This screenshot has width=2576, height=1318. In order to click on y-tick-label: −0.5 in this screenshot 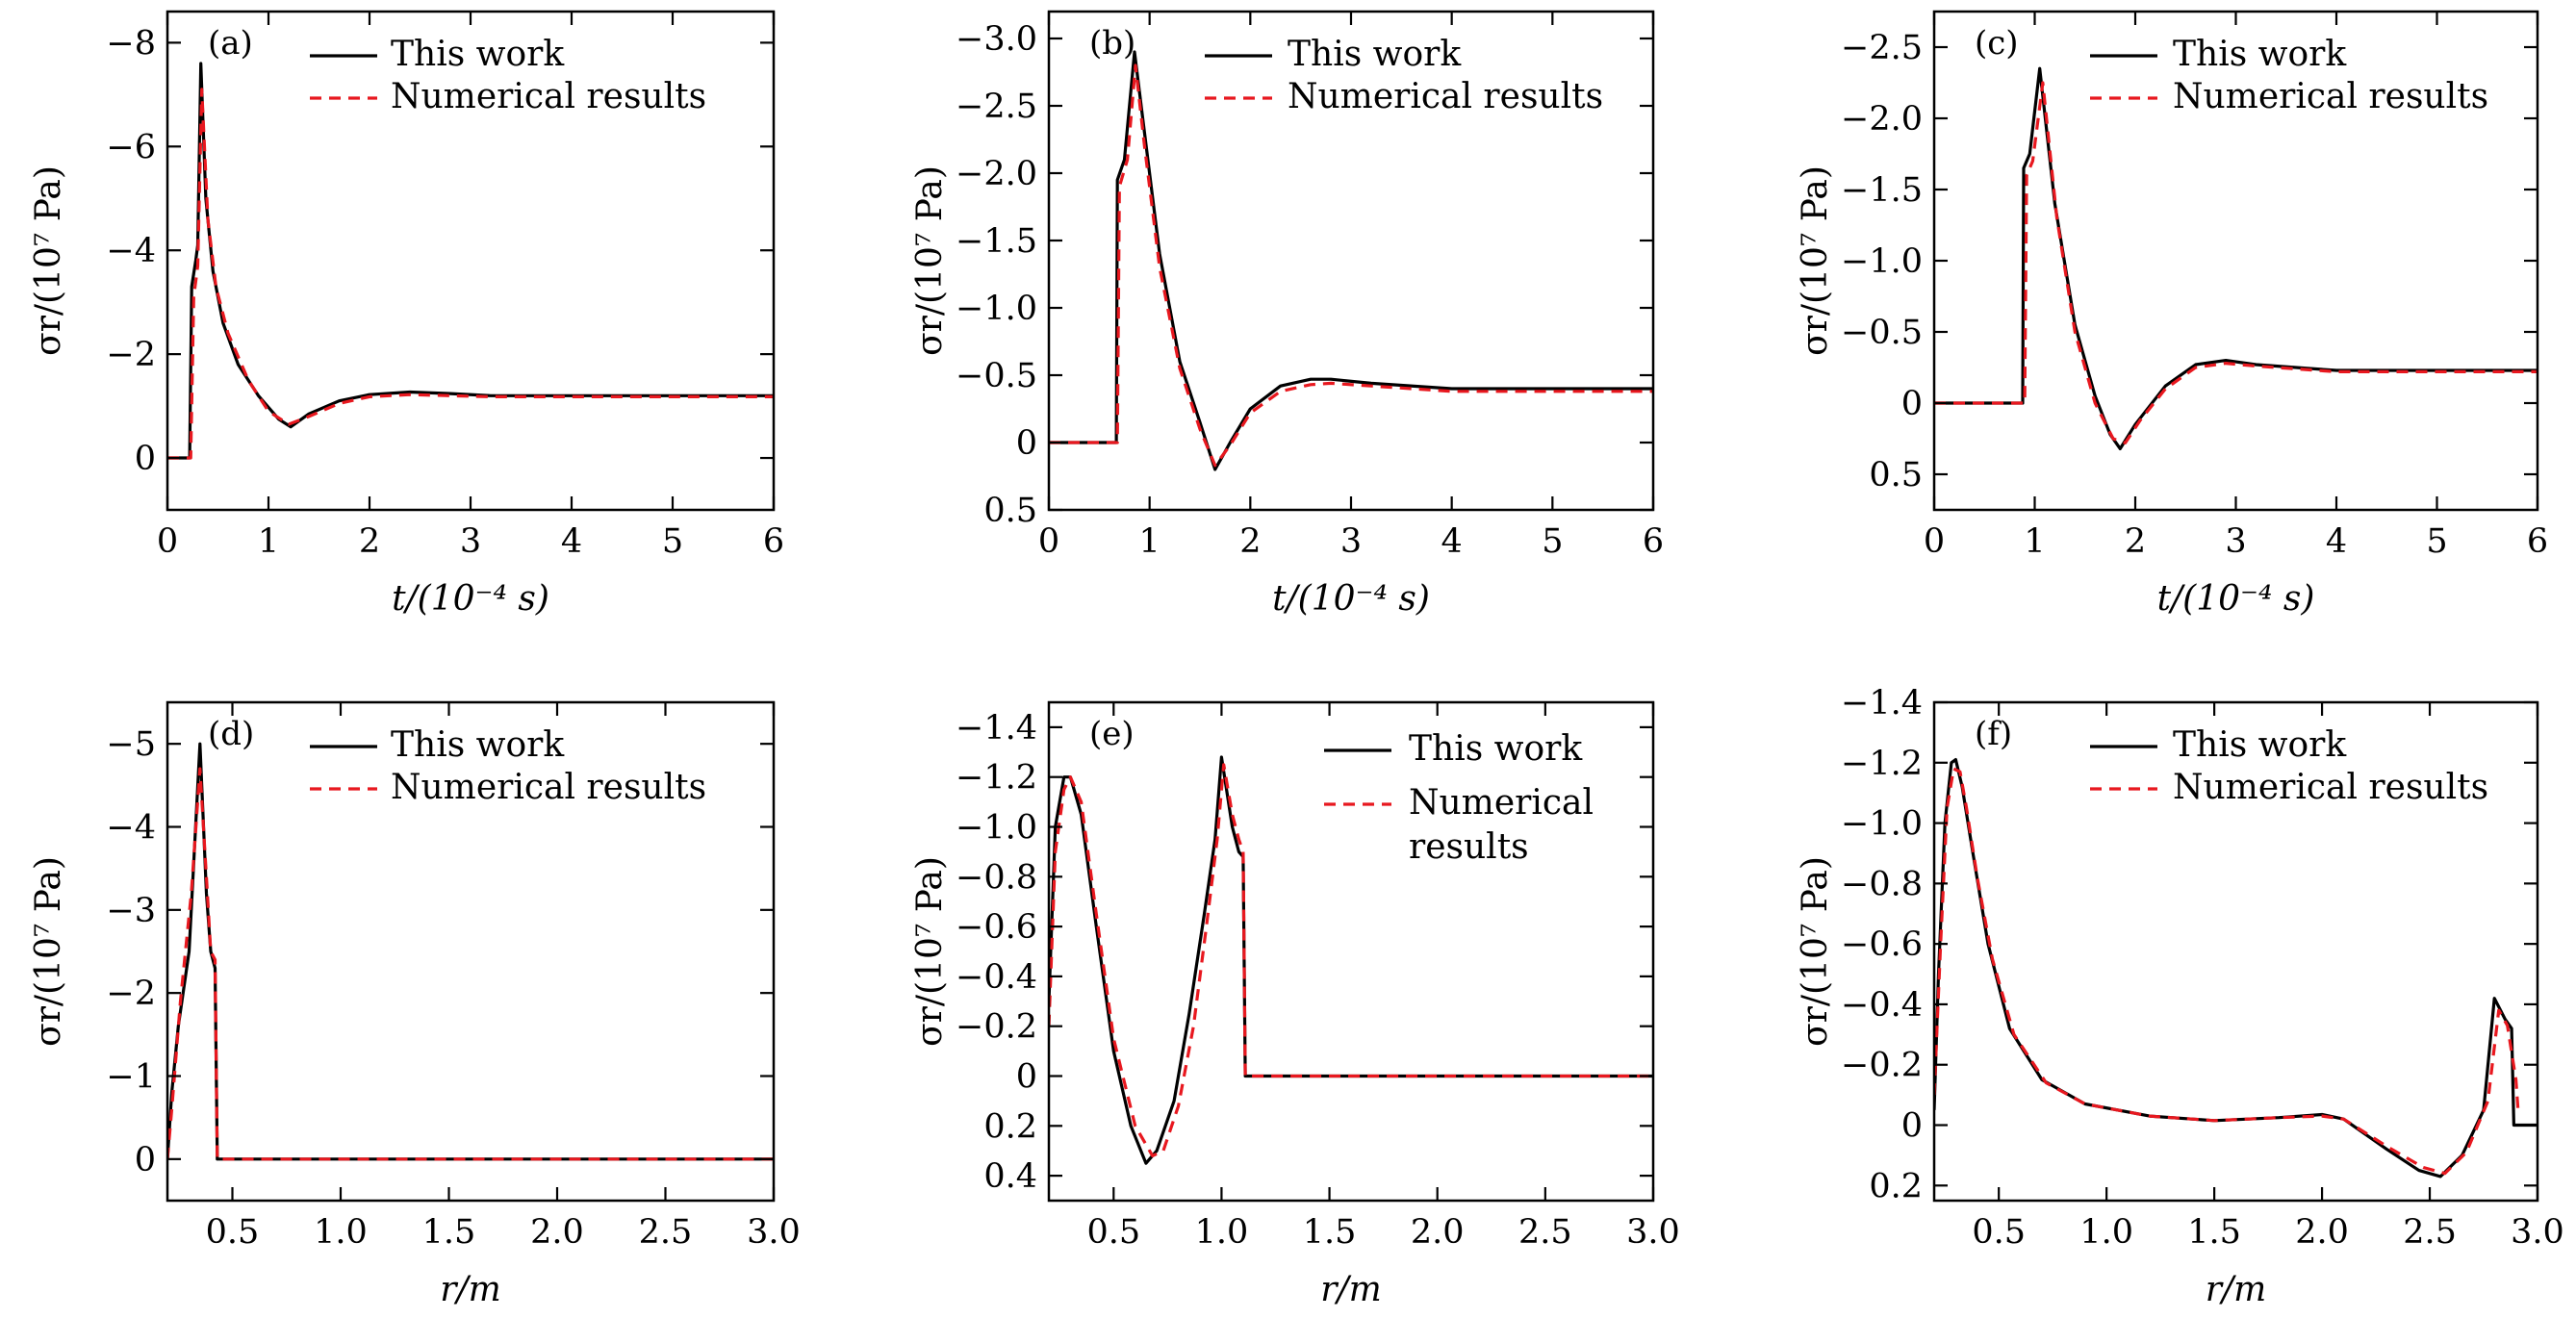, I will do `click(996, 376)`.